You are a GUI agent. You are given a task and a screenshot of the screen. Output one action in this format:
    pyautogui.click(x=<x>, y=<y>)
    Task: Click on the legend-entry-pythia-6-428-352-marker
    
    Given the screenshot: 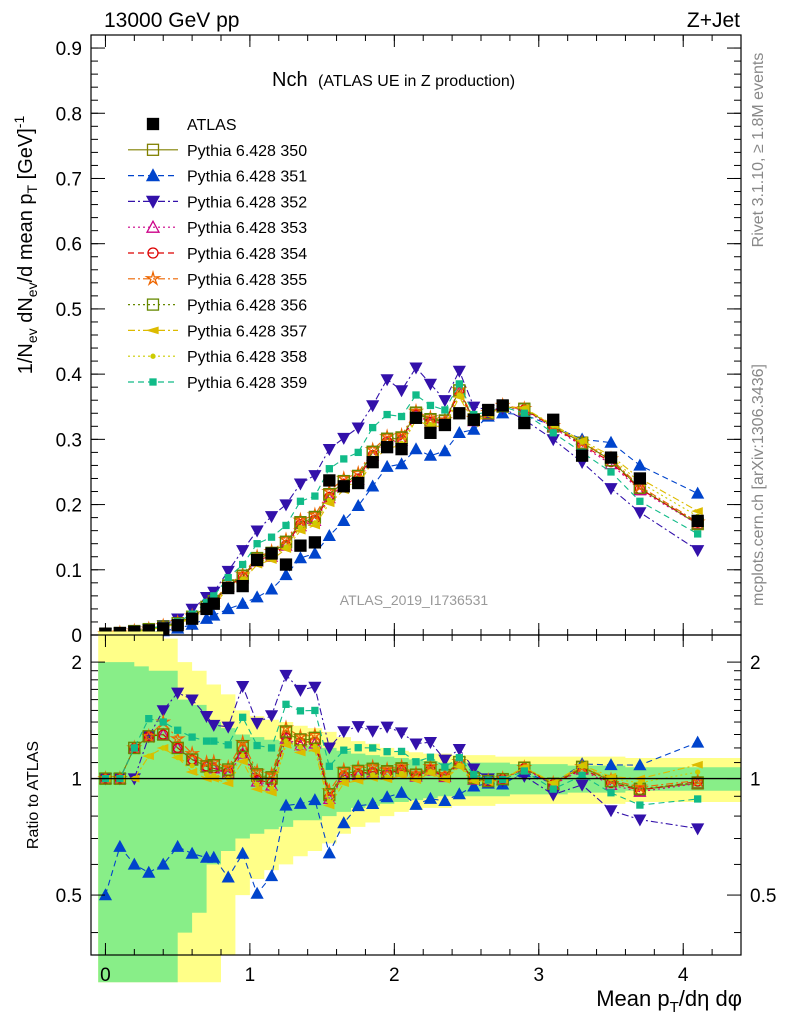 What is the action you would take?
    pyautogui.click(x=153, y=202)
    